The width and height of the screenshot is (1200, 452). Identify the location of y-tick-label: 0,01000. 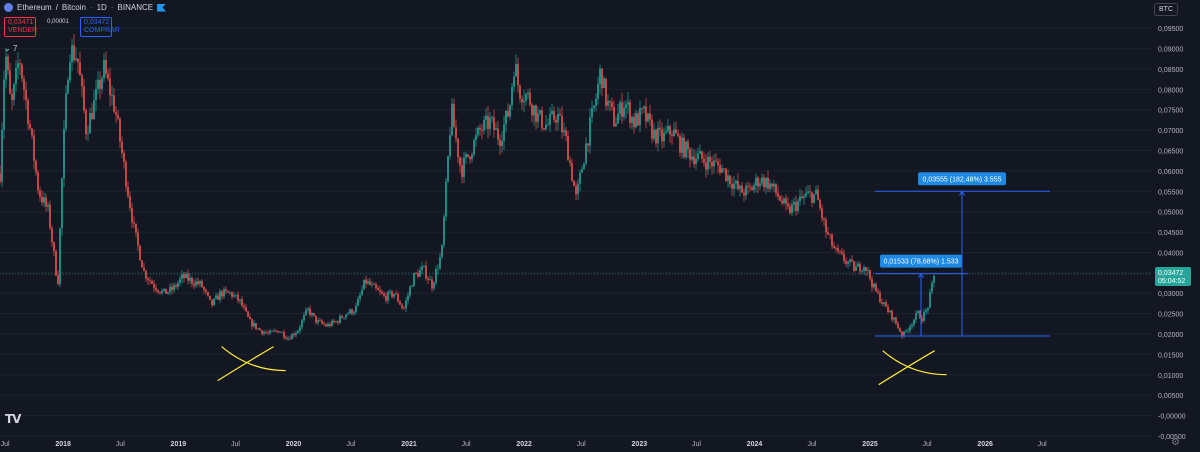
(1170, 376).